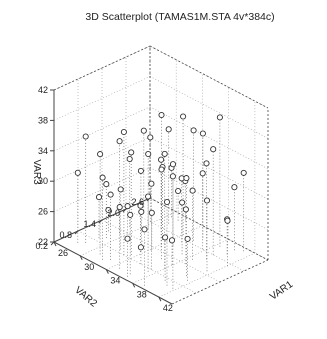  I want to click on y-tick-label: 0.8, so click(65, 235).